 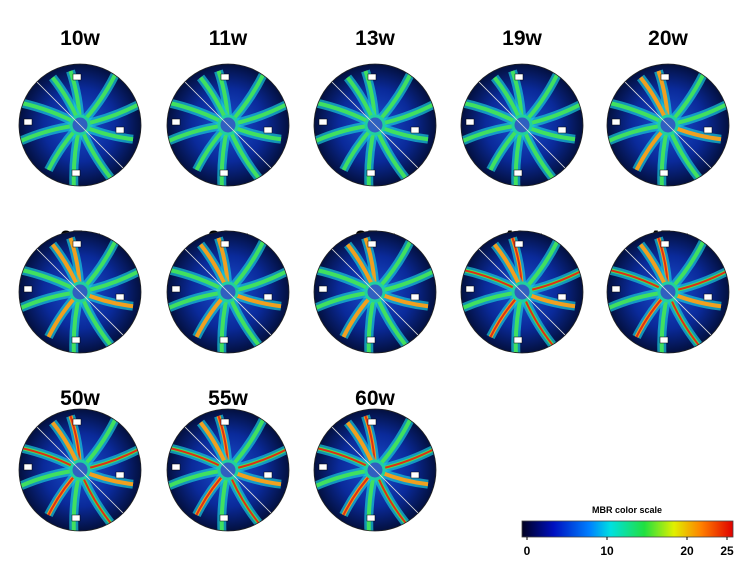 I want to click on panel-label: 10w, so click(x=80, y=38).